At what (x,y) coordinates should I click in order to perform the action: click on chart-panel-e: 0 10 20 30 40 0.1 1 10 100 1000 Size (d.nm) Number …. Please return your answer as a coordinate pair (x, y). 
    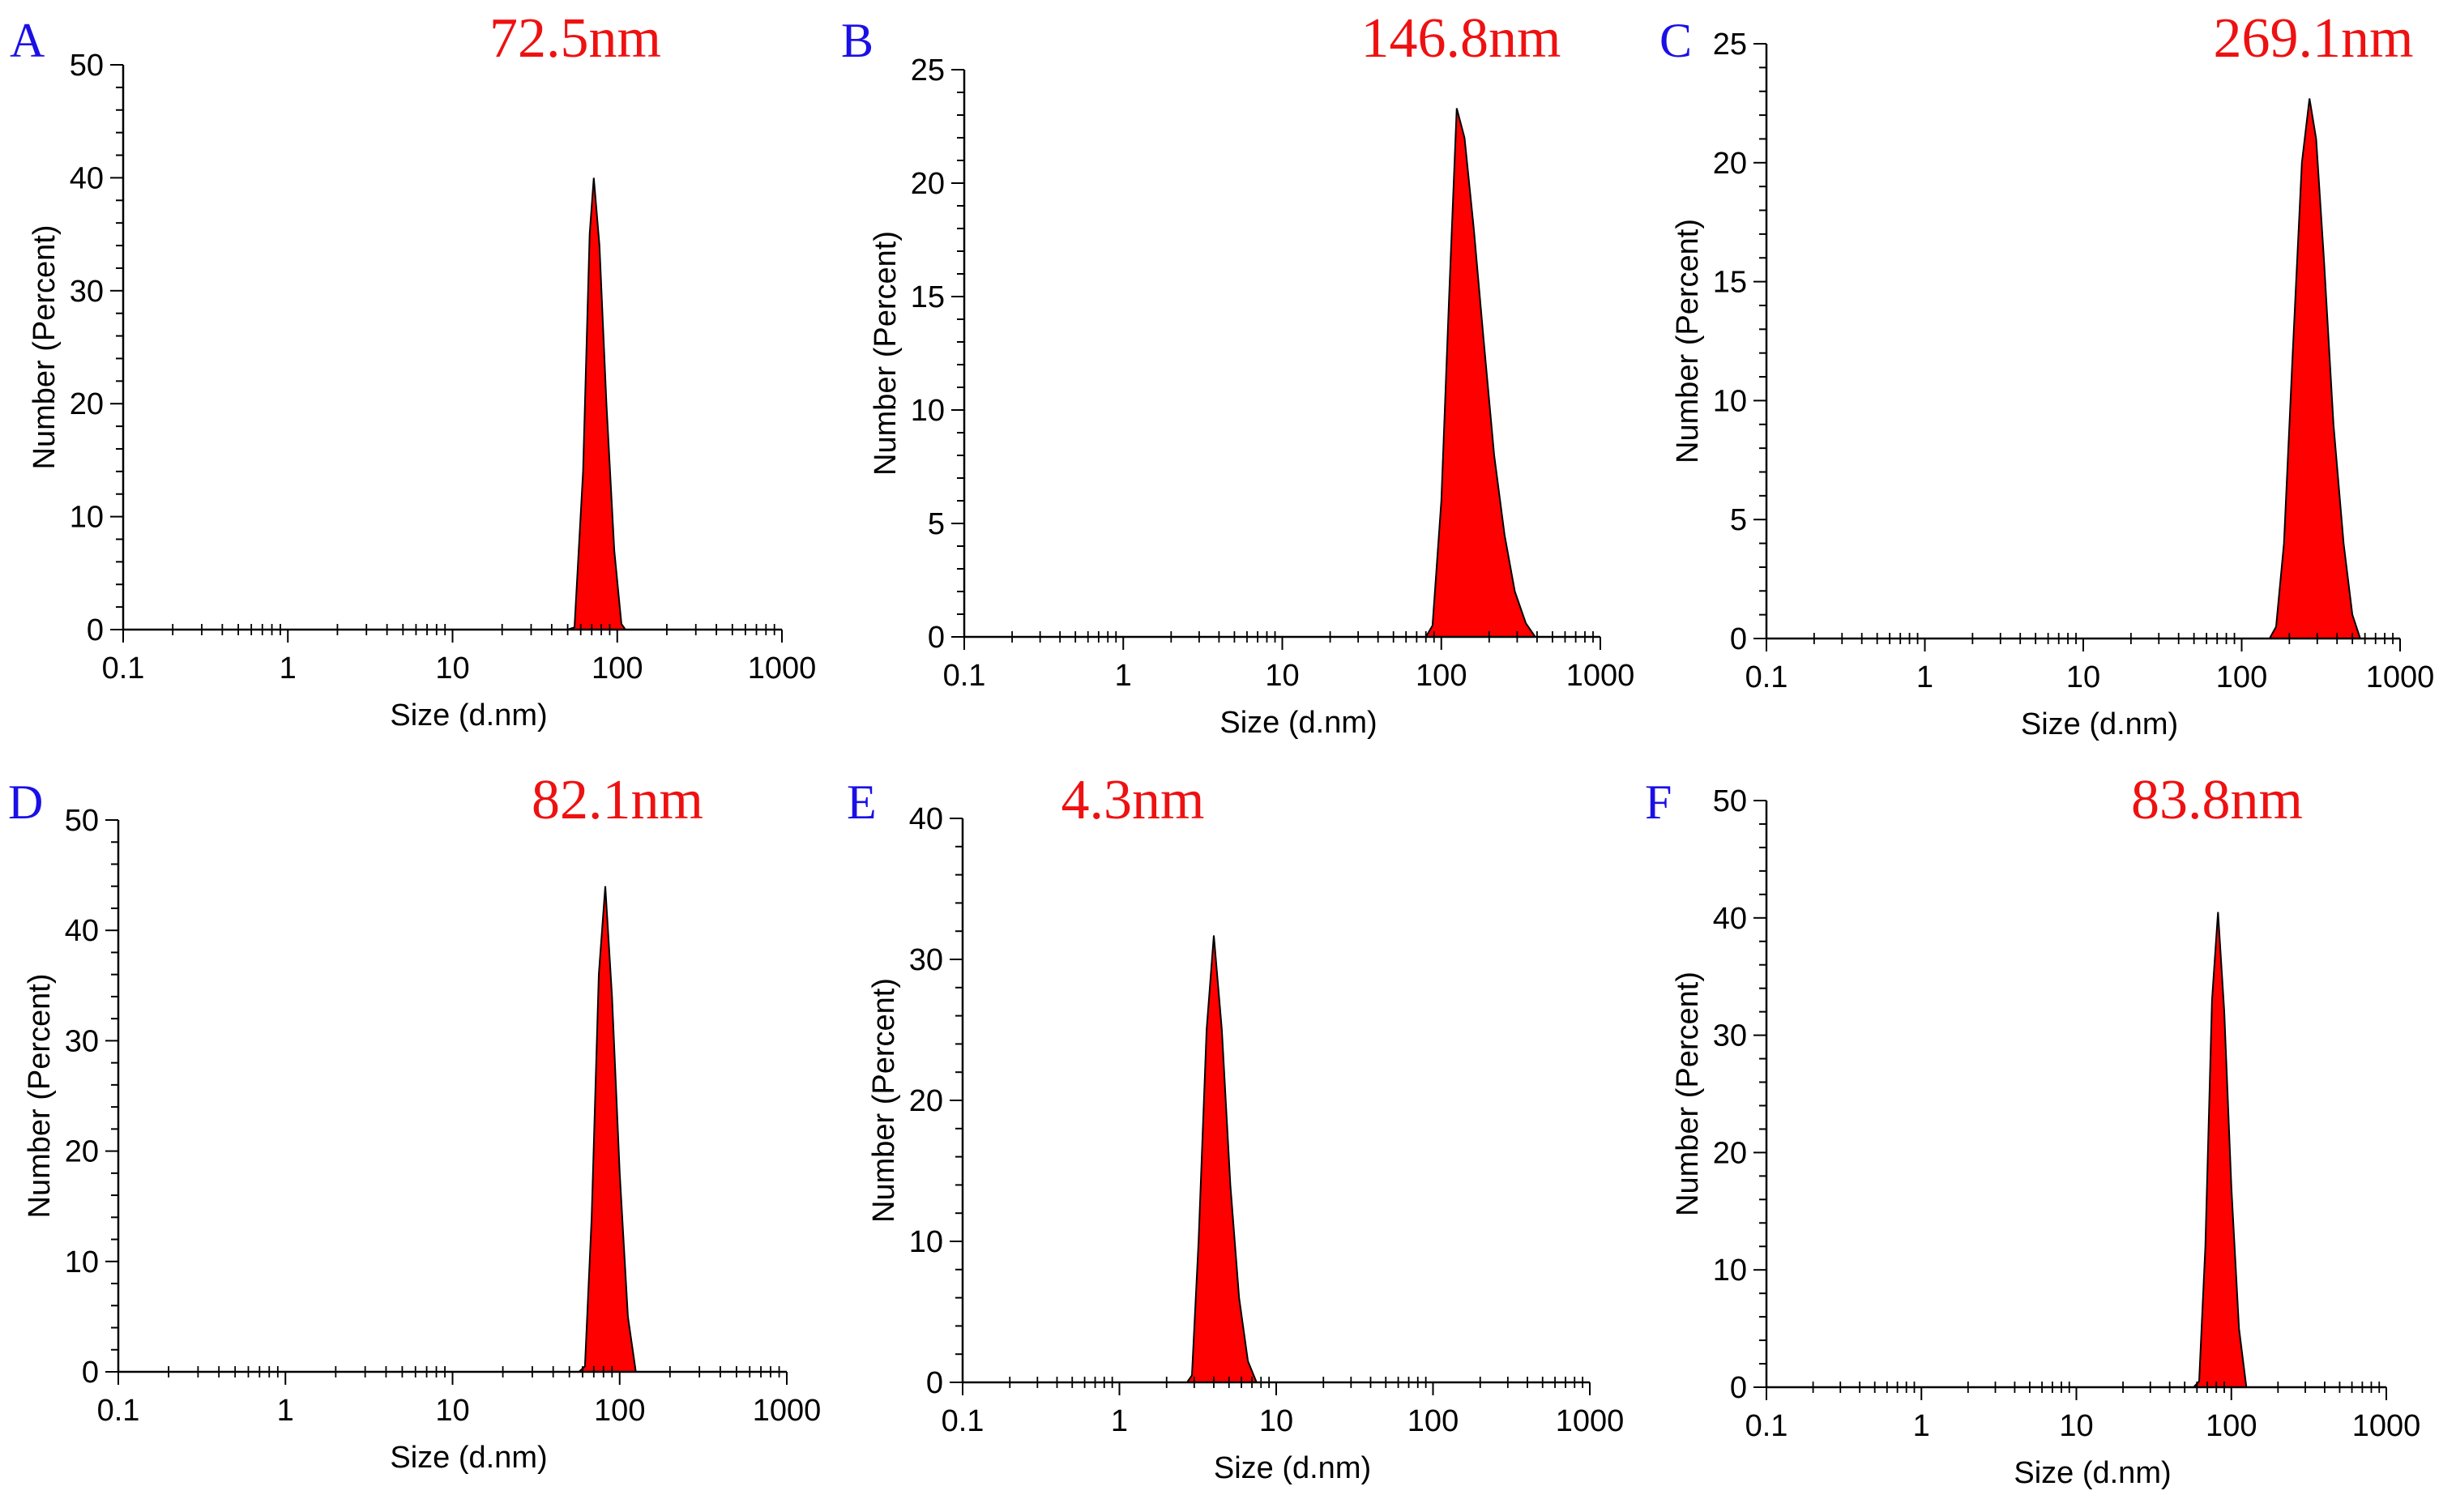
    Looking at the image, I should click on (1235, 1127).